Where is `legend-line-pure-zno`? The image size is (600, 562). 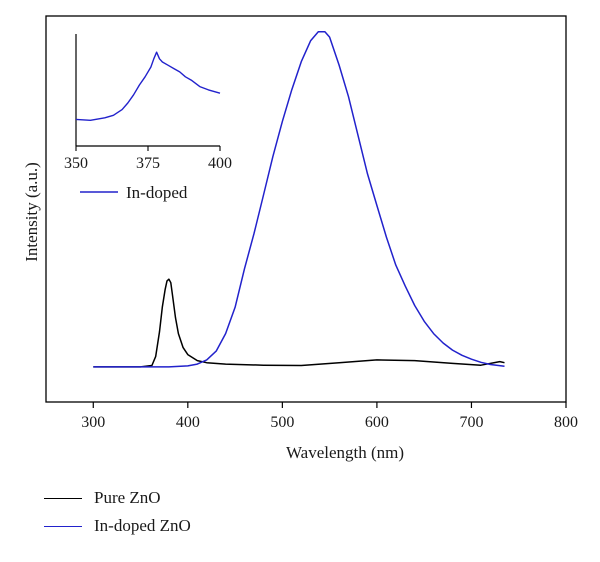 legend-line-pure-zno is located at coordinates (63, 498).